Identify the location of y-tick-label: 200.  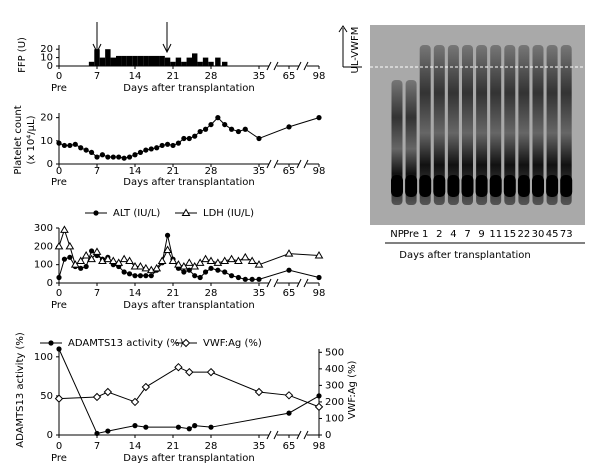
(43, 246).